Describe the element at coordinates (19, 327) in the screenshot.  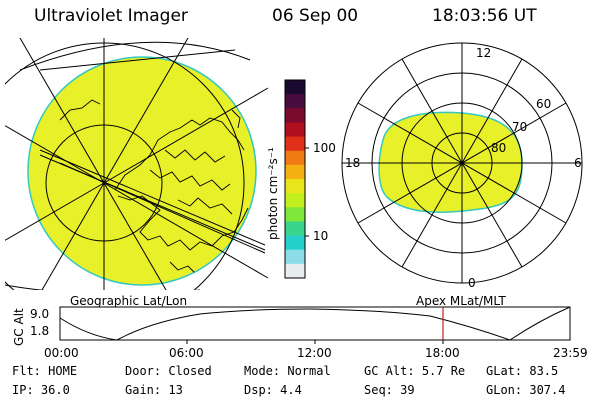
I see `altitude-ylabel: GC Alt` at that location.